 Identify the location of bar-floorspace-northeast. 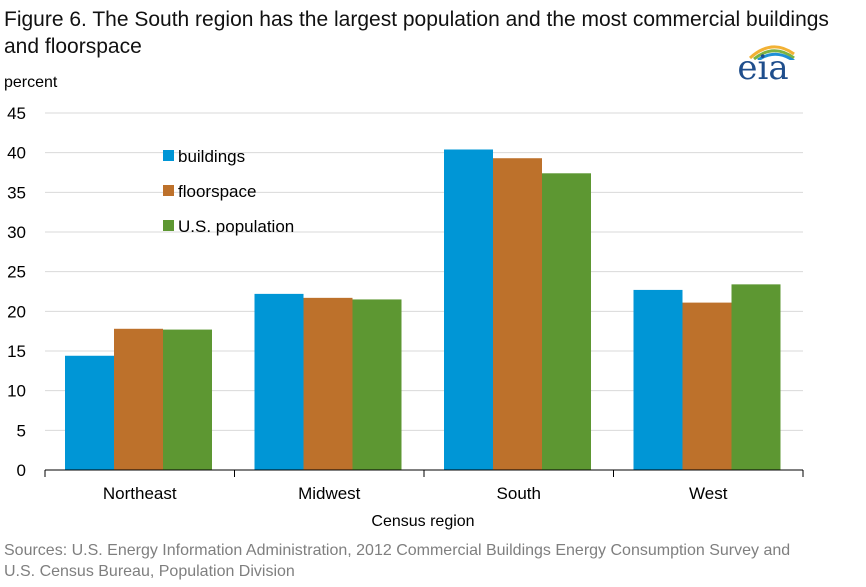
(138, 399).